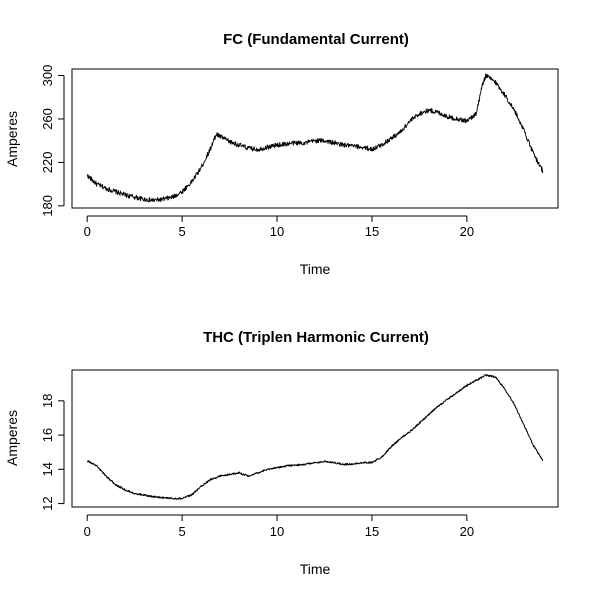  I want to click on thc-y-axis-label: Amperes, so click(12, 438).